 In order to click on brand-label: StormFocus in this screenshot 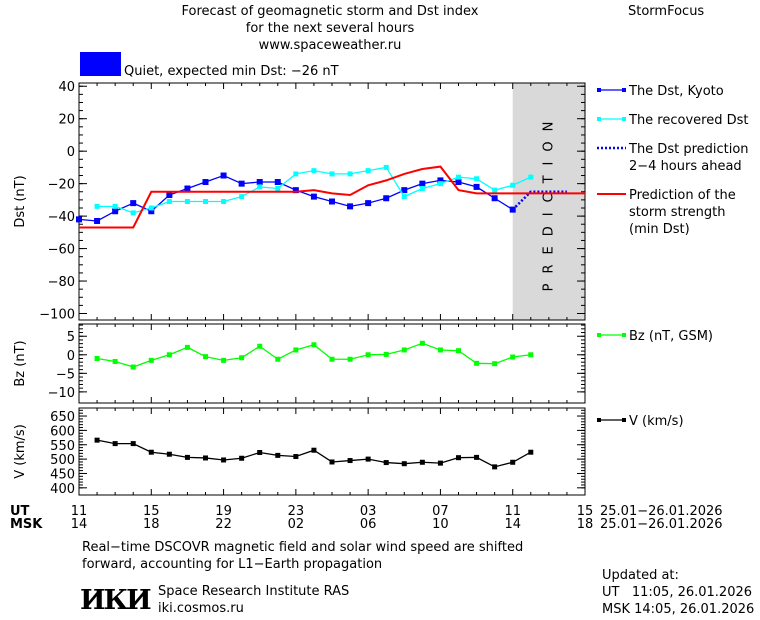, I will do `click(666, 11)`.